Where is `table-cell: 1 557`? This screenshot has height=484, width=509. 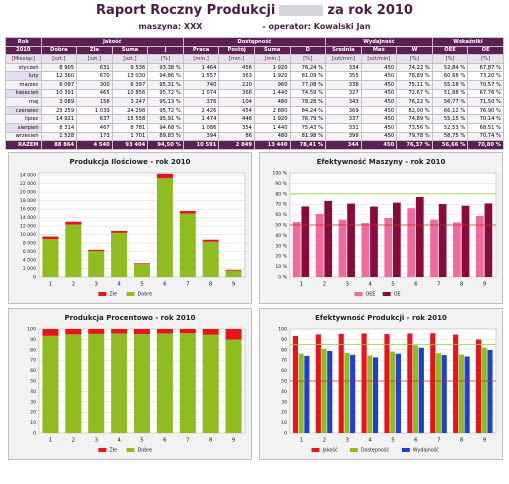
table-cell: 1 557 is located at coordinates (201, 76).